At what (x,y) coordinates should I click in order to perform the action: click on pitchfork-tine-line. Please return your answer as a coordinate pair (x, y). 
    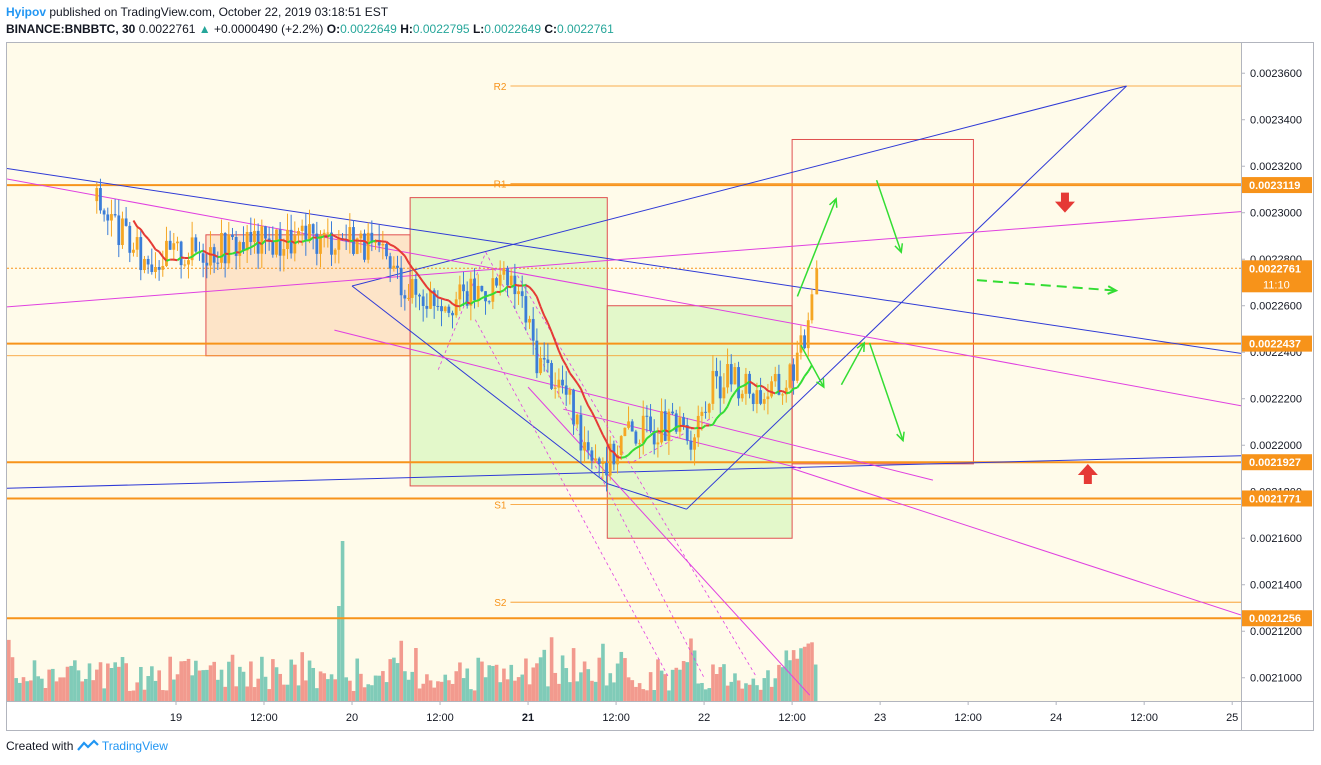
    Looking at the image, I should click on (637, 476).